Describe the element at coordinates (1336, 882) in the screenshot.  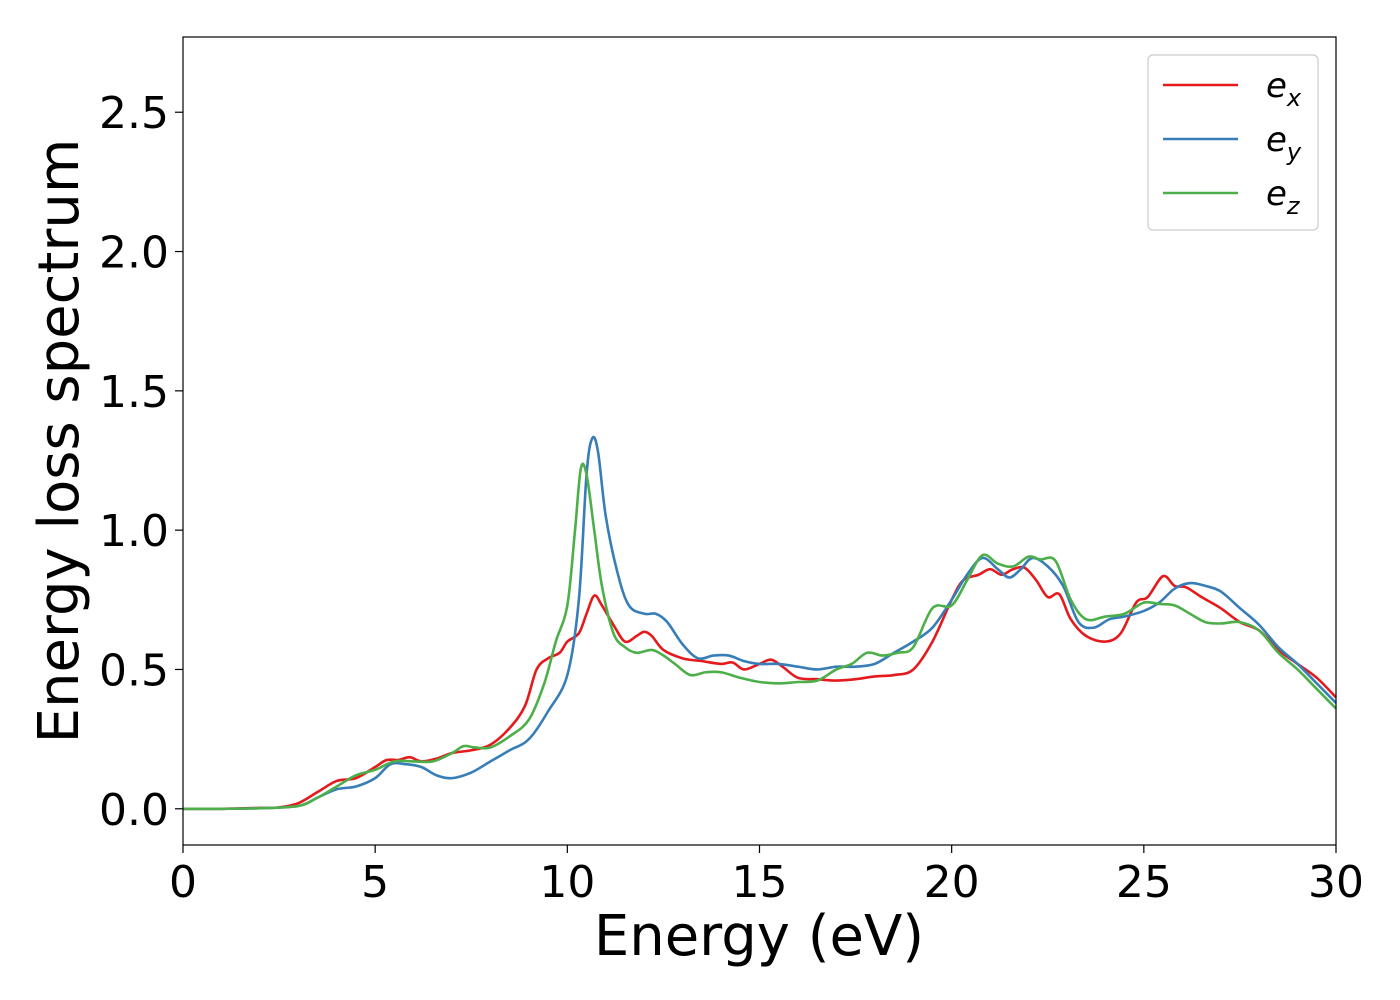
I see `x-tick-label: 30` at that location.